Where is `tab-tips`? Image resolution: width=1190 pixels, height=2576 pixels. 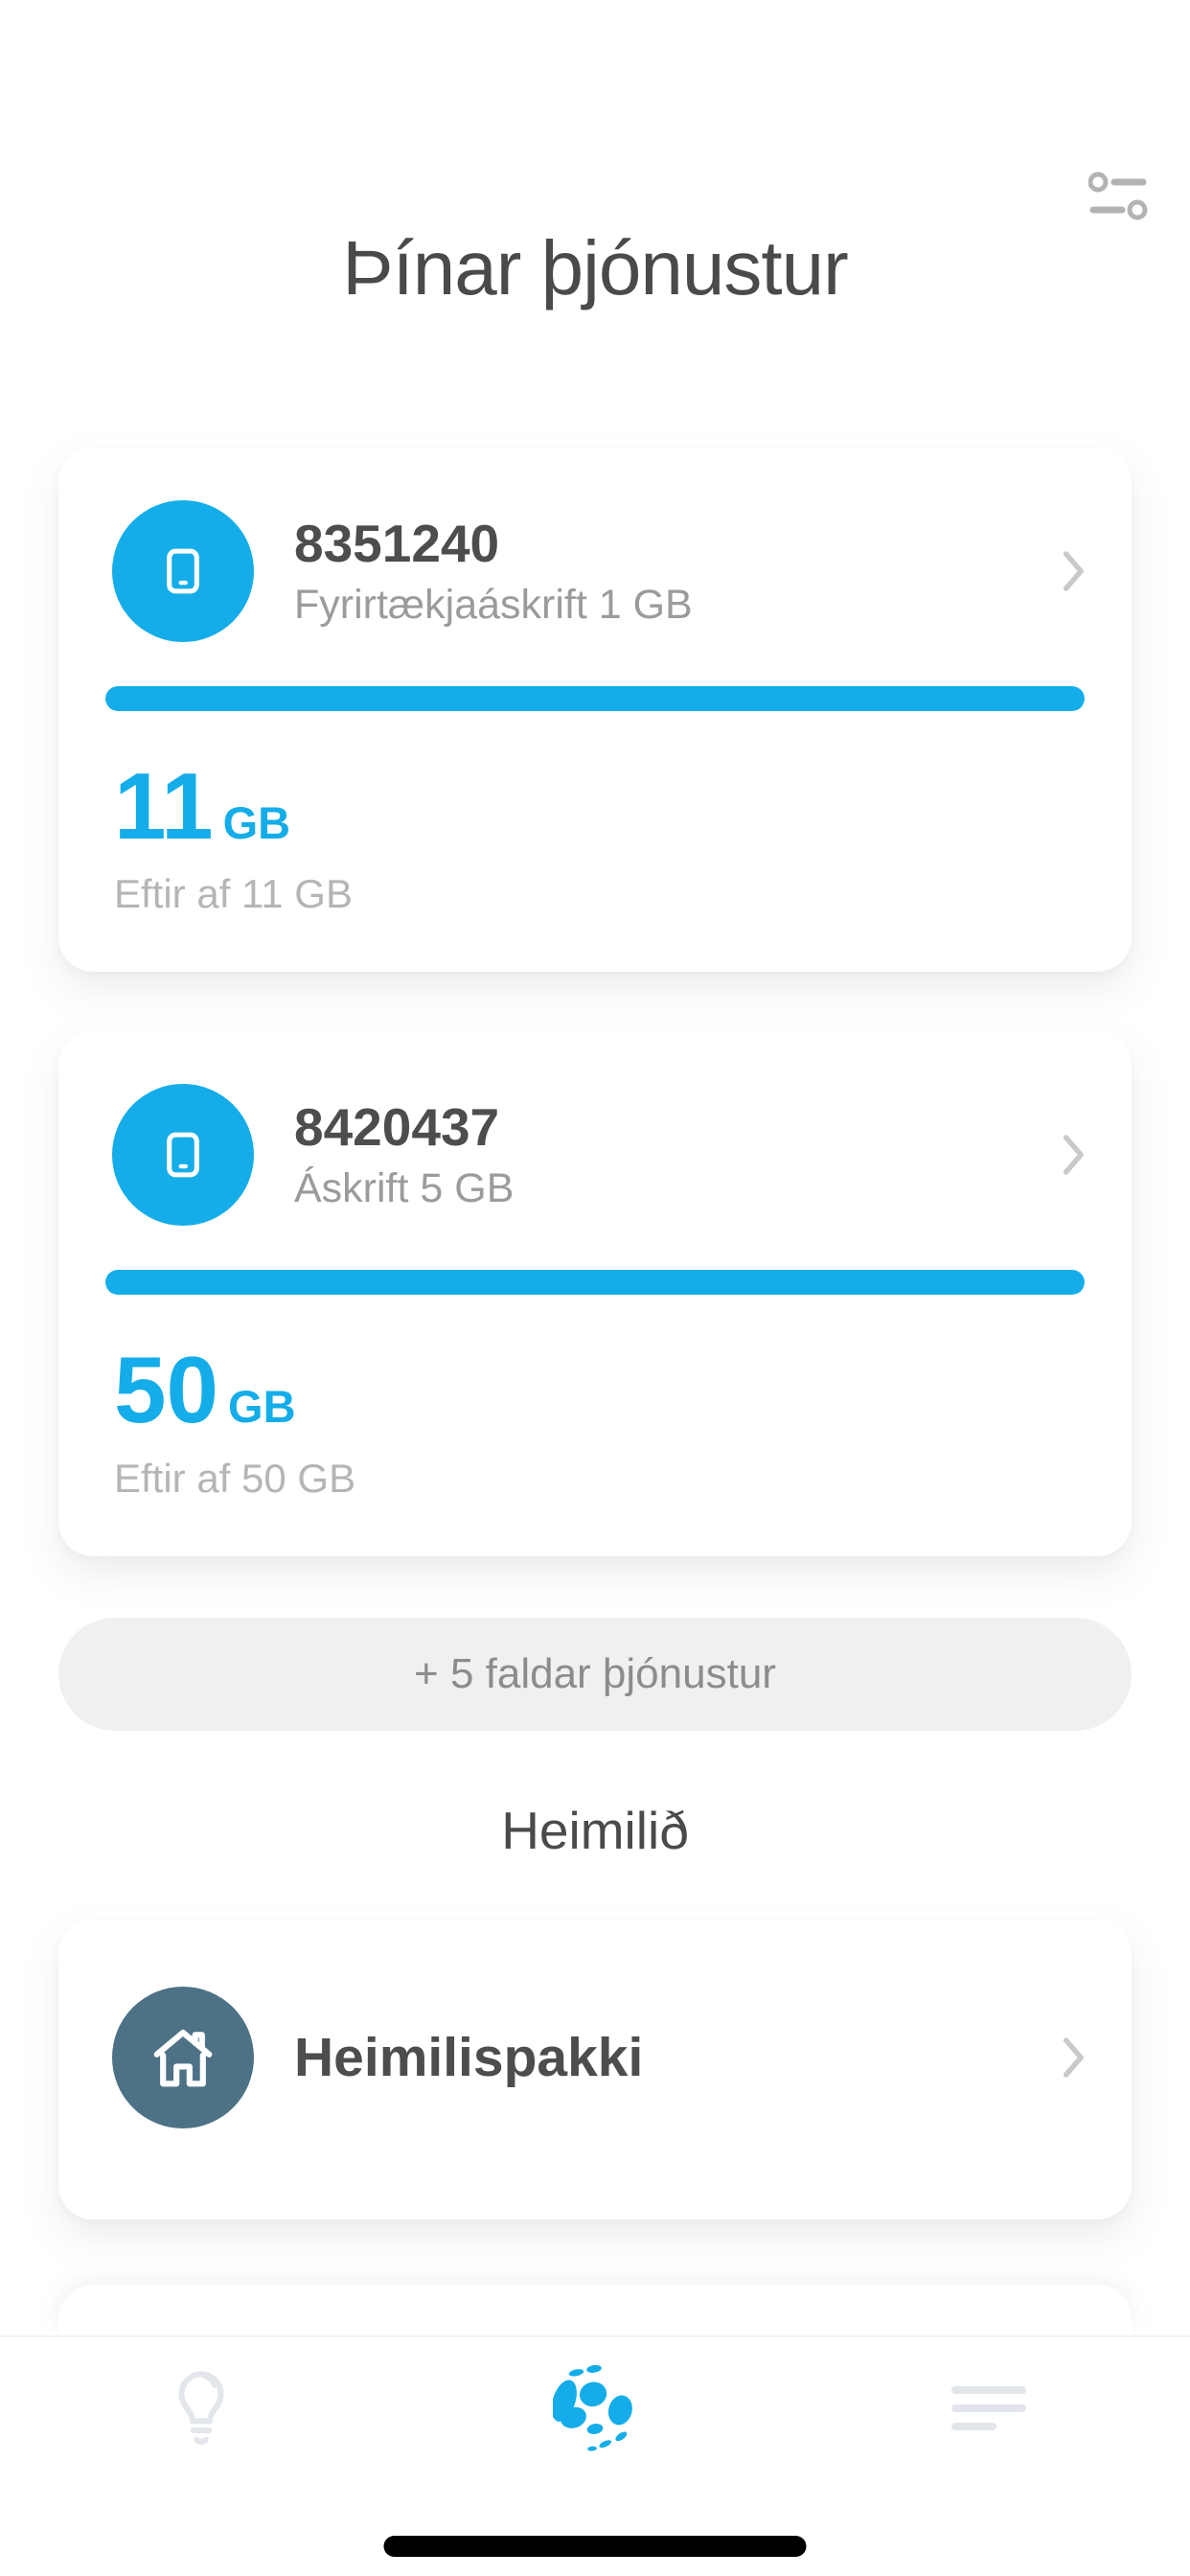 tab-tips is located at coordinates (202, 2408).